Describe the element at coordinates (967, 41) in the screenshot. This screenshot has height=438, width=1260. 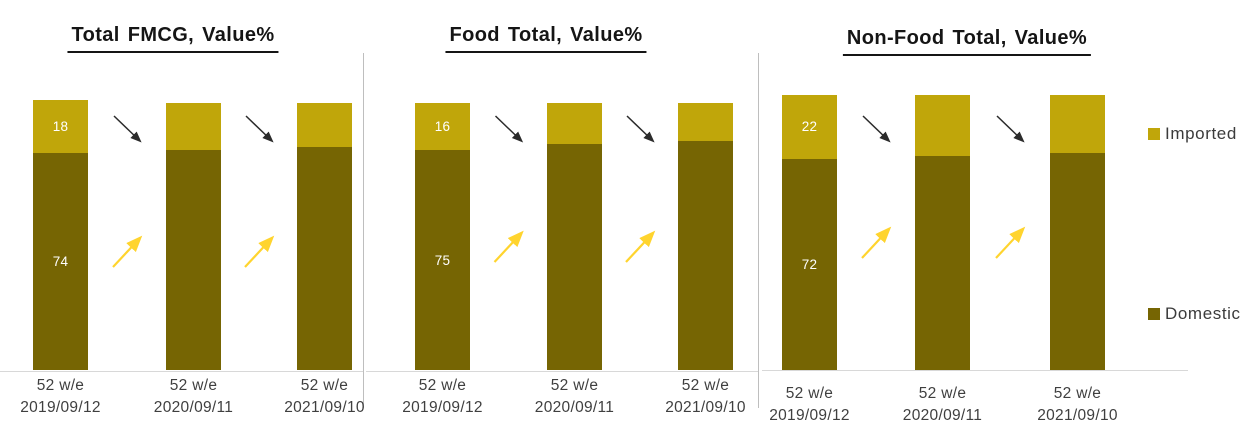
I see `chart-title-non-food-total: Non-Food Total, Value%` at that location.